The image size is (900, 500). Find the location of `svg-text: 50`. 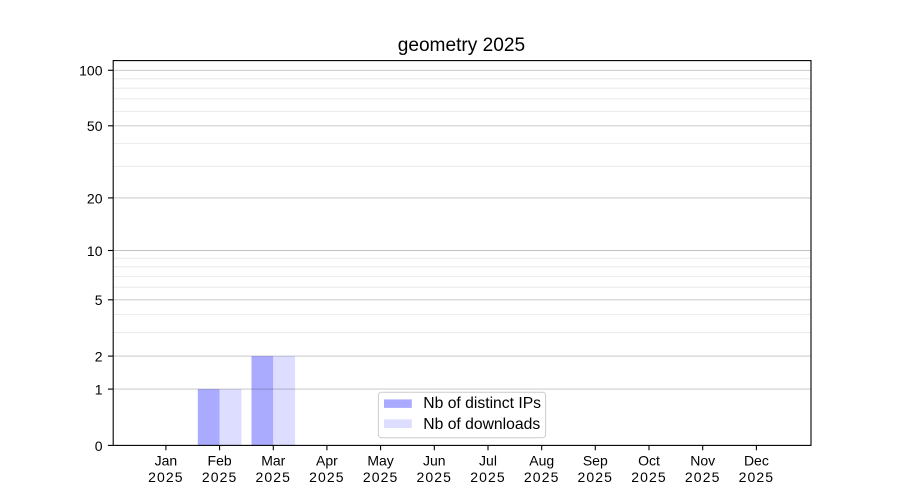

svg-text: 50 is located at coordinates (95, 126).